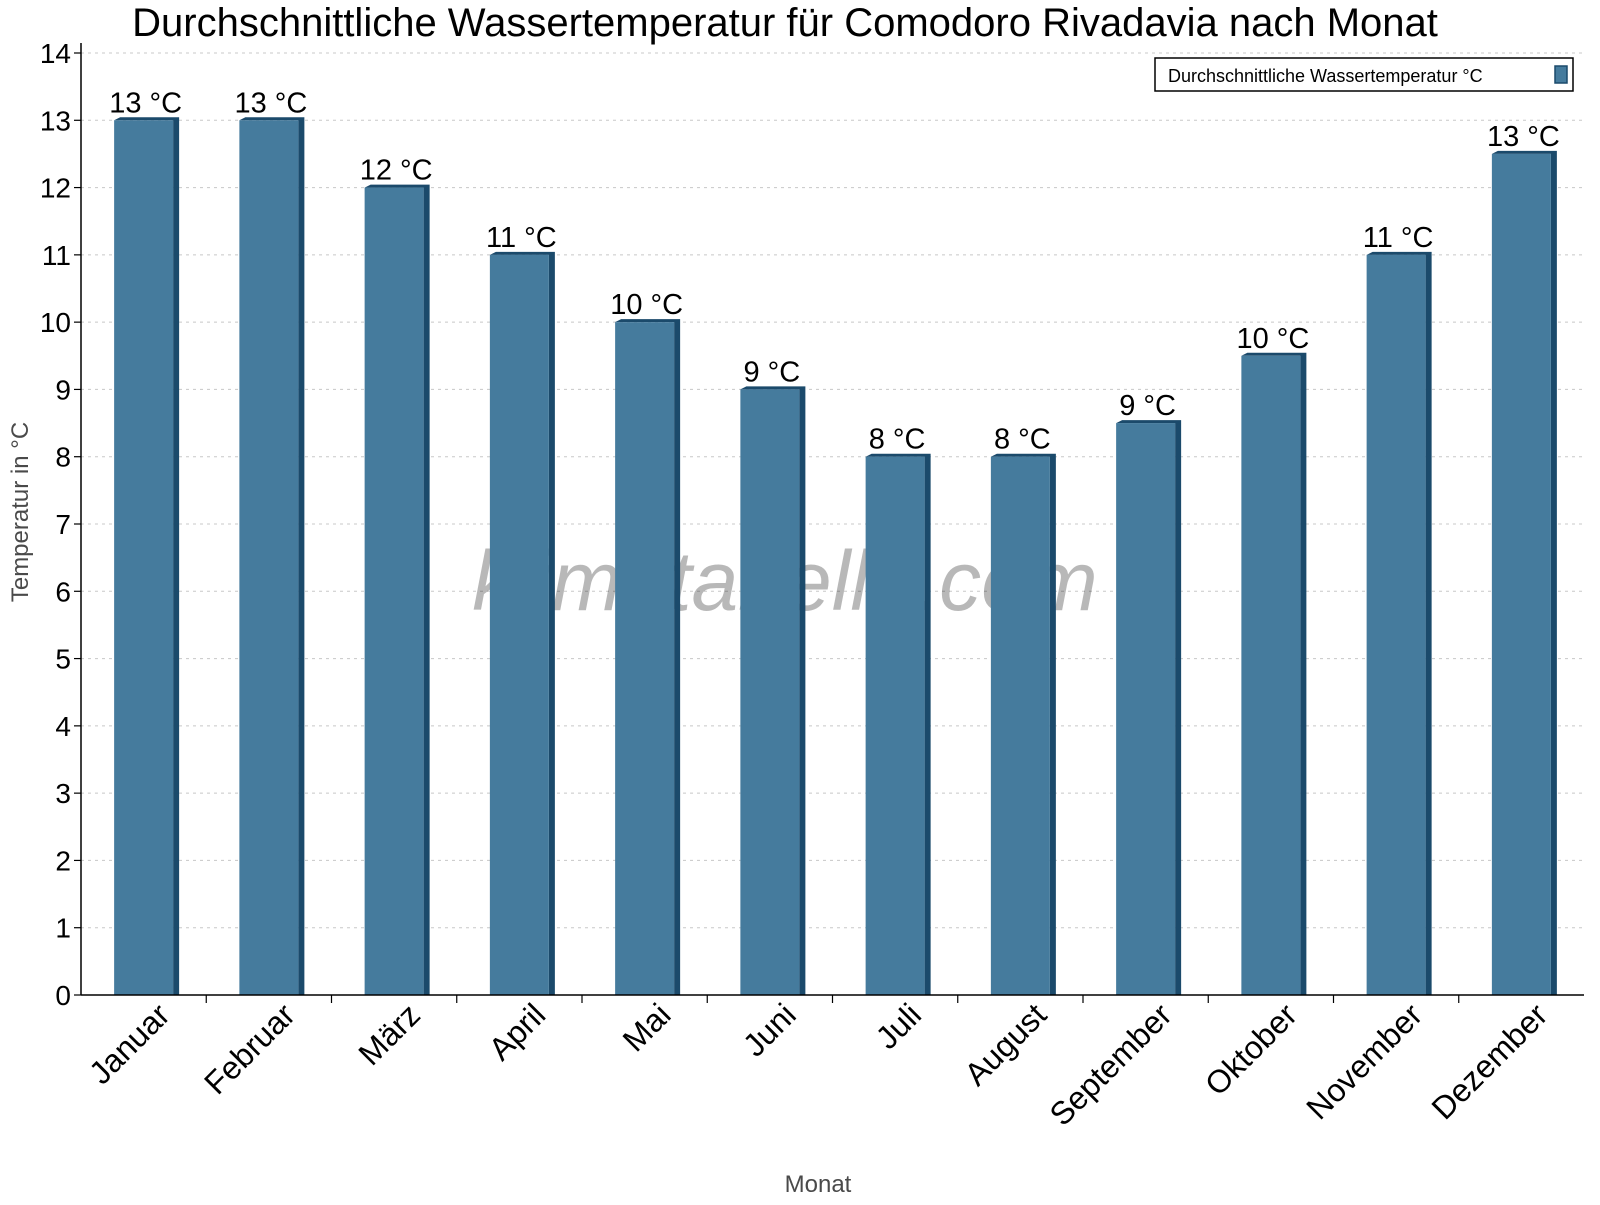  I want to click on y-axis-label: Temperatur in °C, so click(20, 512).